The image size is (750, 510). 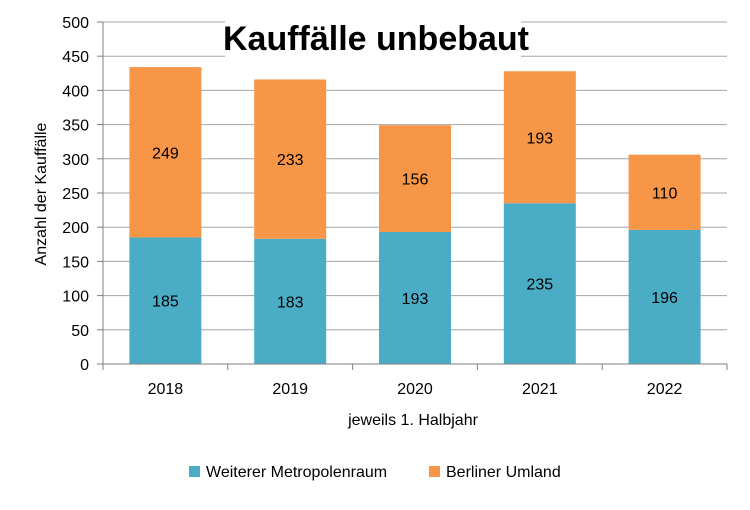 What do you see at coordinates (503, 472) in the screenshot?
I see `legend-label: Berliner Umland` at bounding box center [503, 472].